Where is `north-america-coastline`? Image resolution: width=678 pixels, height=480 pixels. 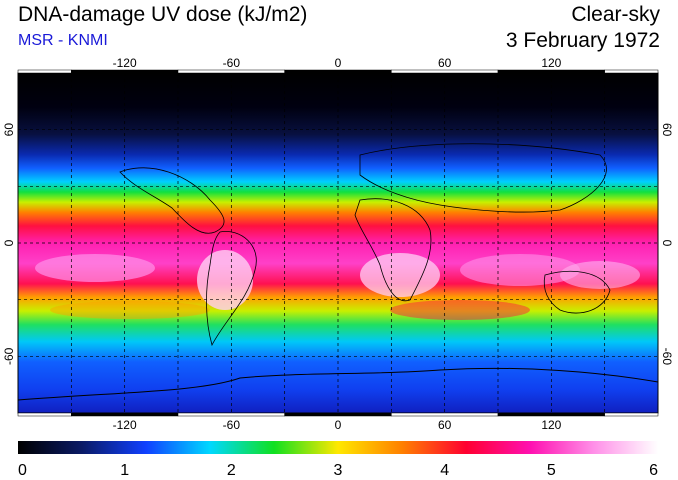 north-america-coastline is located at coordinates (172, 200).